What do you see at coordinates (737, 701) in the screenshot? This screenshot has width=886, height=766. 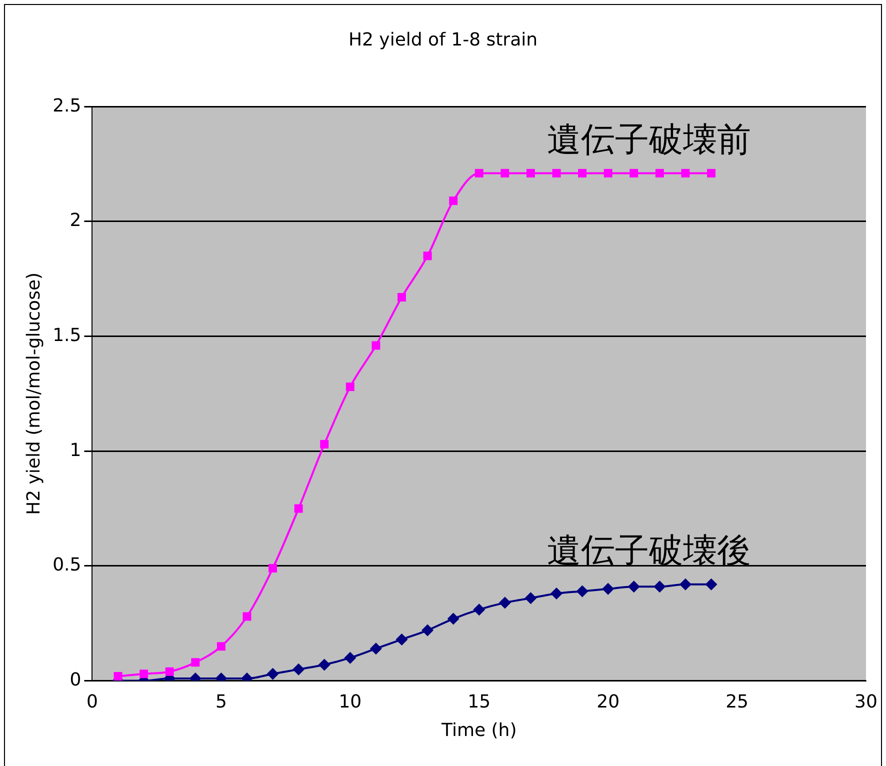 I see `x-tick-label: 25` at bounding box center [737, 701].